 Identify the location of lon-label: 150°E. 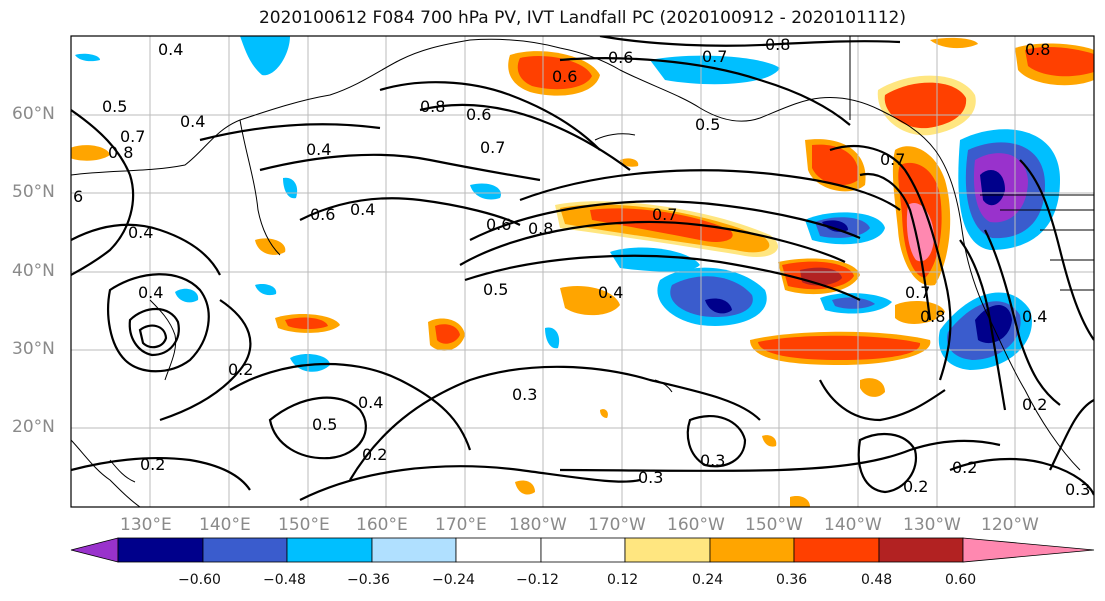
(304, 525).